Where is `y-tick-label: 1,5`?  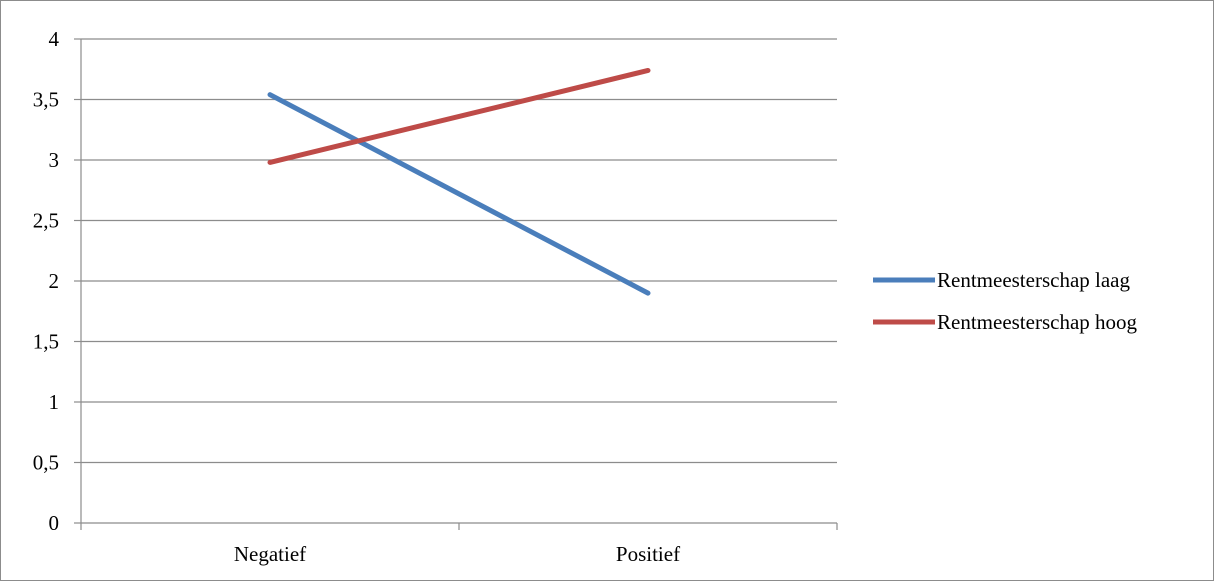
y-tick-label: 1,5 is located at coordinates (46, 342).